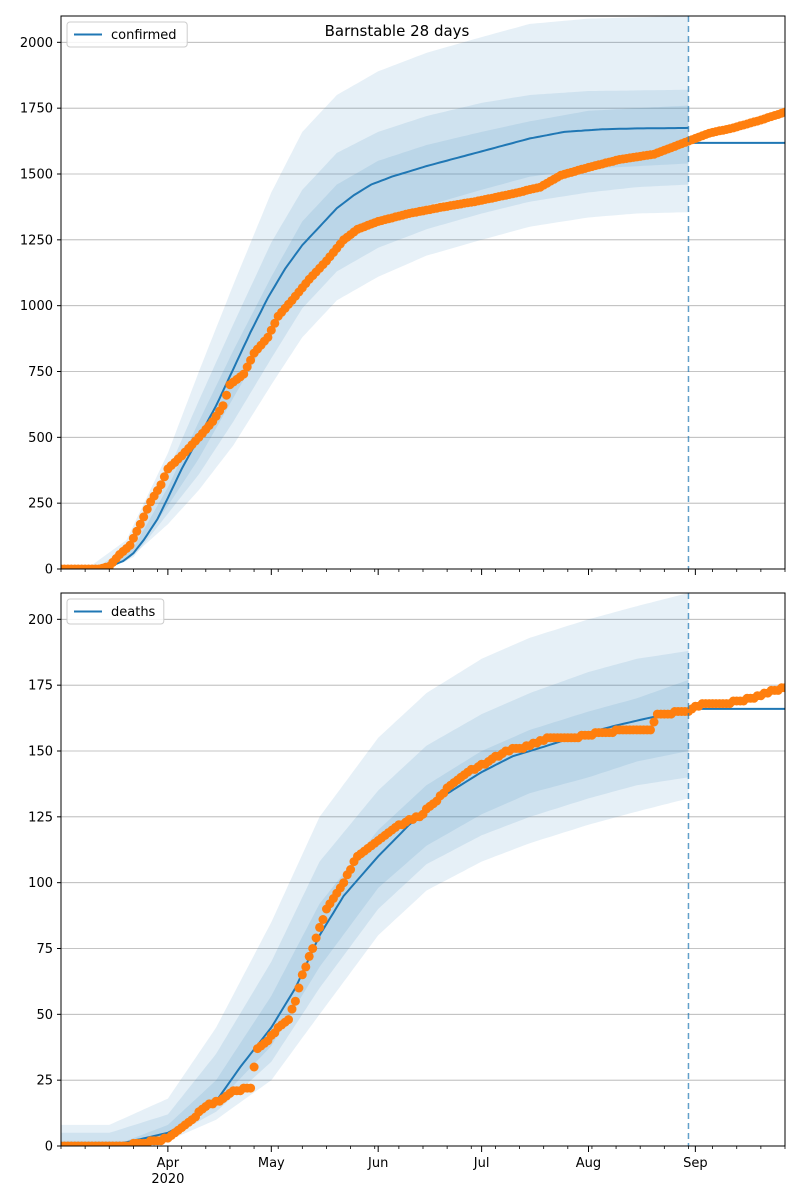  What do you see at coordinates (40, 620) in the screenshot?
I see `y-tick-label: 200` at bounding box center [40, 620].